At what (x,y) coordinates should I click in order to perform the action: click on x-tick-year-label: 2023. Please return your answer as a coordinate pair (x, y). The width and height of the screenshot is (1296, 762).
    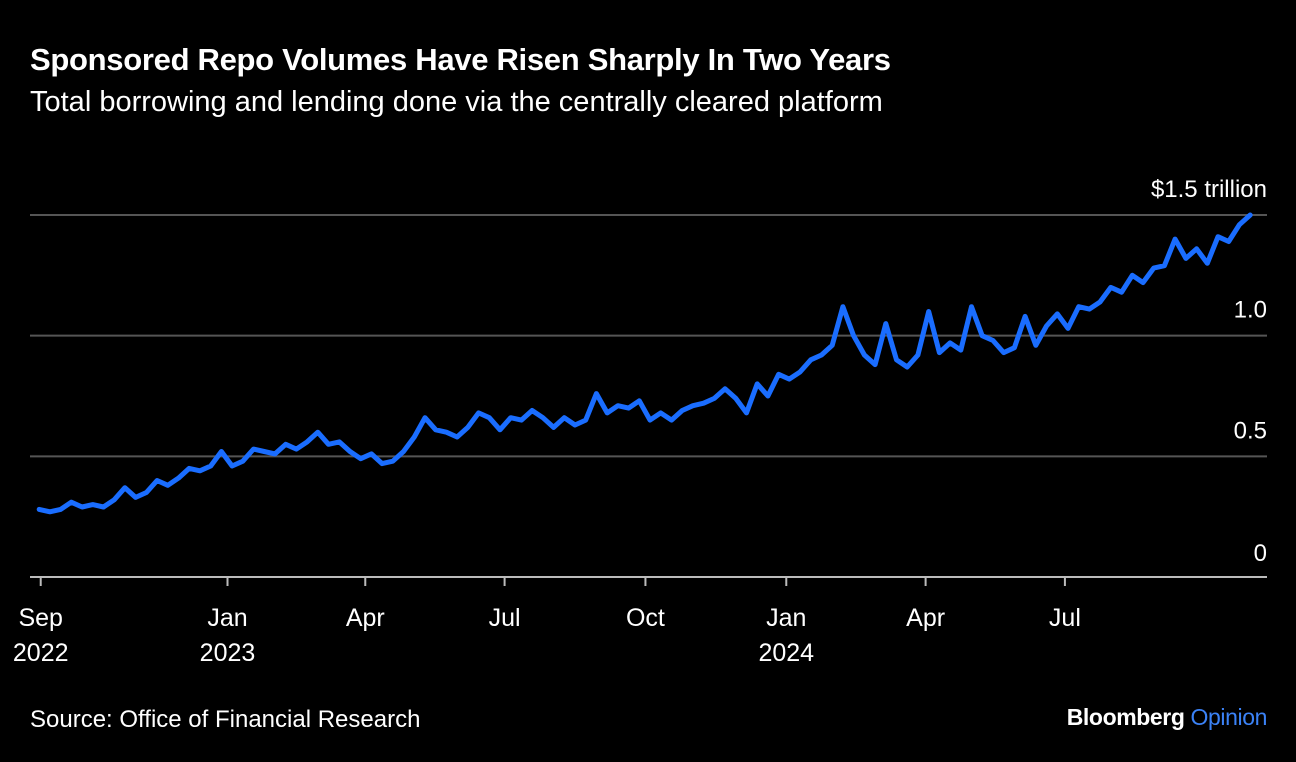
    Looking at the image, I should click on (228, 653).